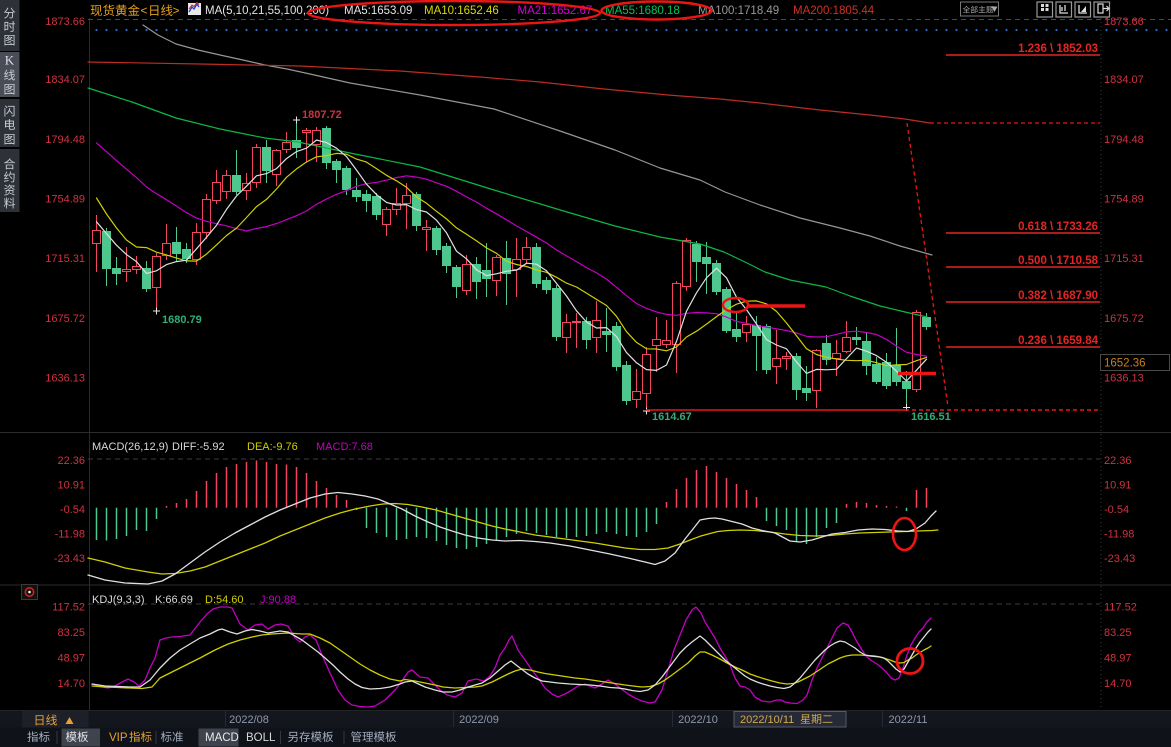 This screenshot has width=1171, height=747. Describe the element at coordinates (698, 720) in the screenshot. I see `svg-text: 2022/10` at that location.